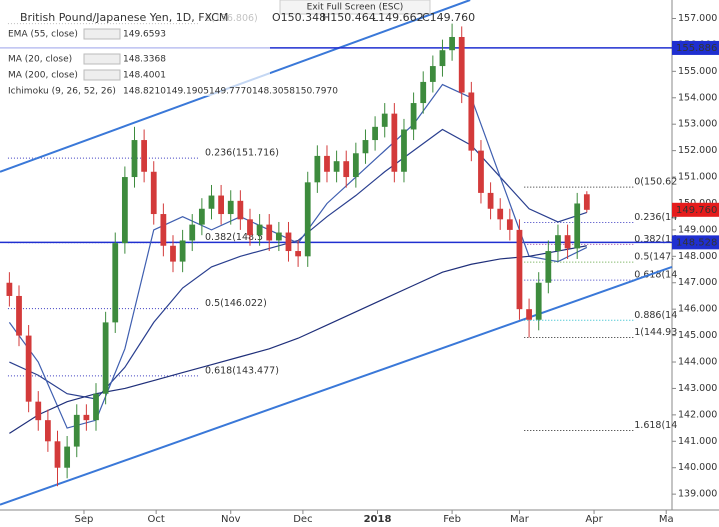 Image resolution: width=719 pixels, height=527 pixels. What do you see at coordinates (655, 182) in the screenshot?
I see `fib-label: 0(150.62` at bounding box center [655, 182].